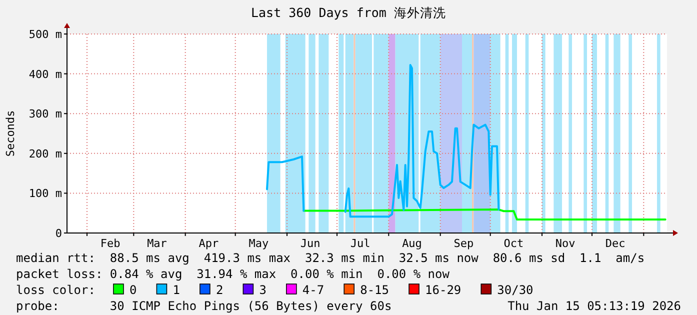 Image resolution: width=697 pixels, height=315 pixels. I want to click on legend-item: 2, so click(212, 290).